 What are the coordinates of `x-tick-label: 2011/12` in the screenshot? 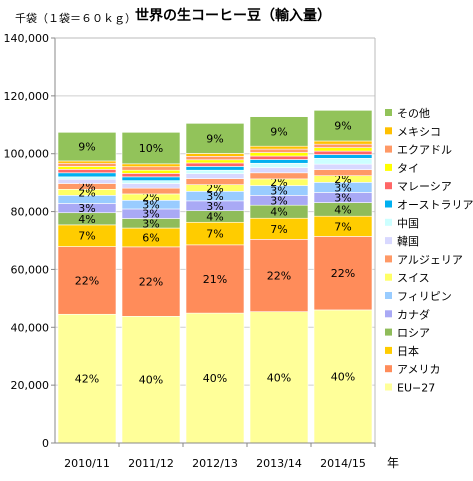 It's located at (151, 463).